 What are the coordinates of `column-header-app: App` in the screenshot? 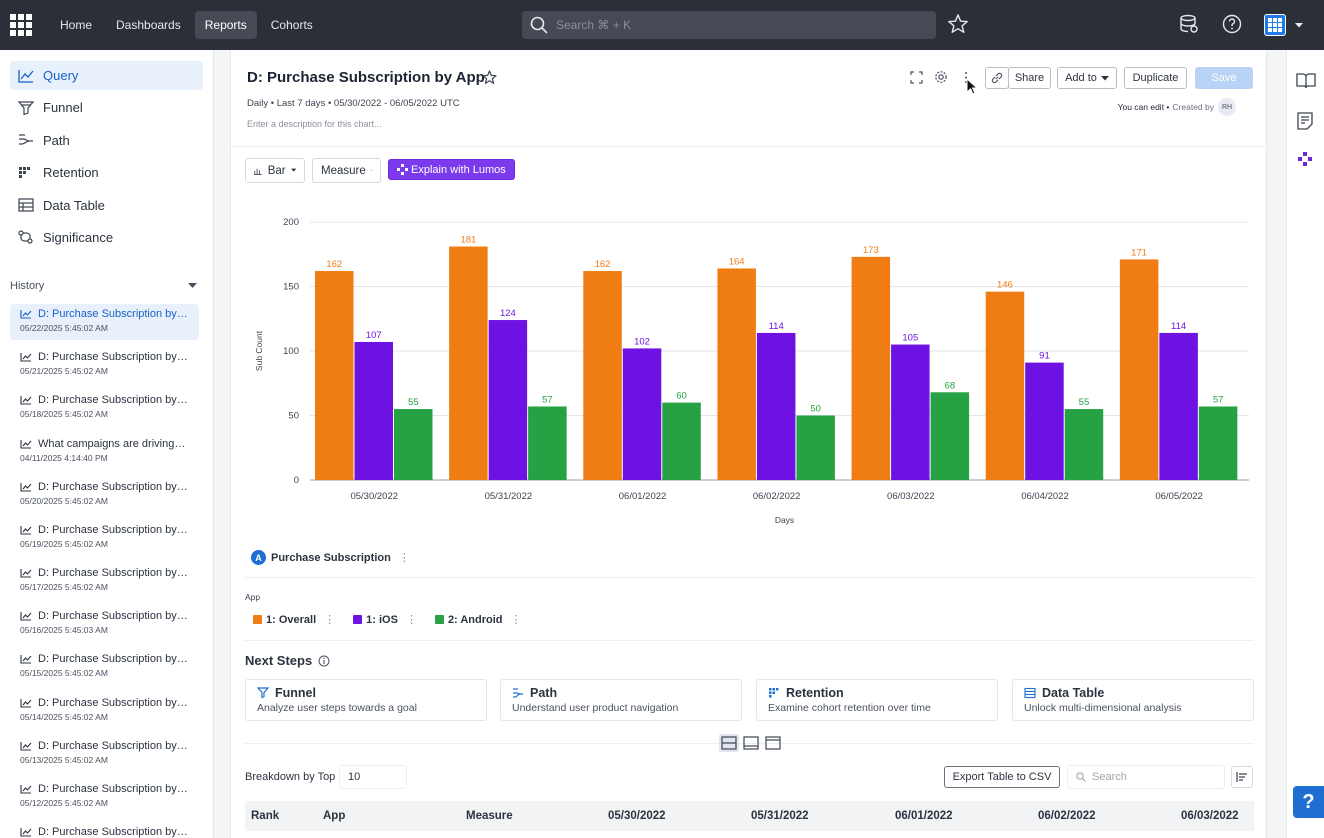 It's located at (334, 816).